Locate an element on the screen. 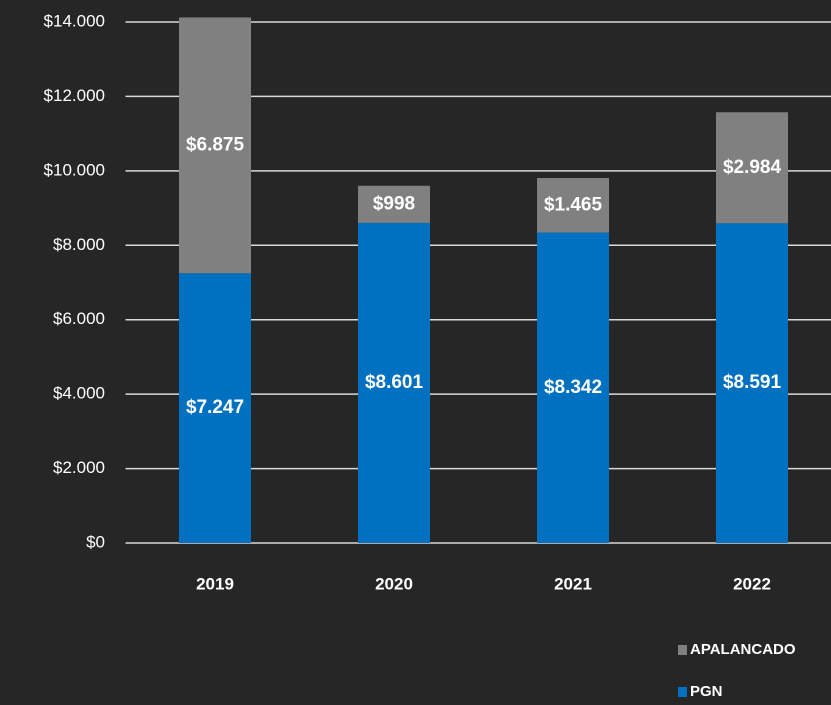 The height and width of the screenshot is (705, 831). x-tick-label: 2022 is located at coordinates (752, 583).